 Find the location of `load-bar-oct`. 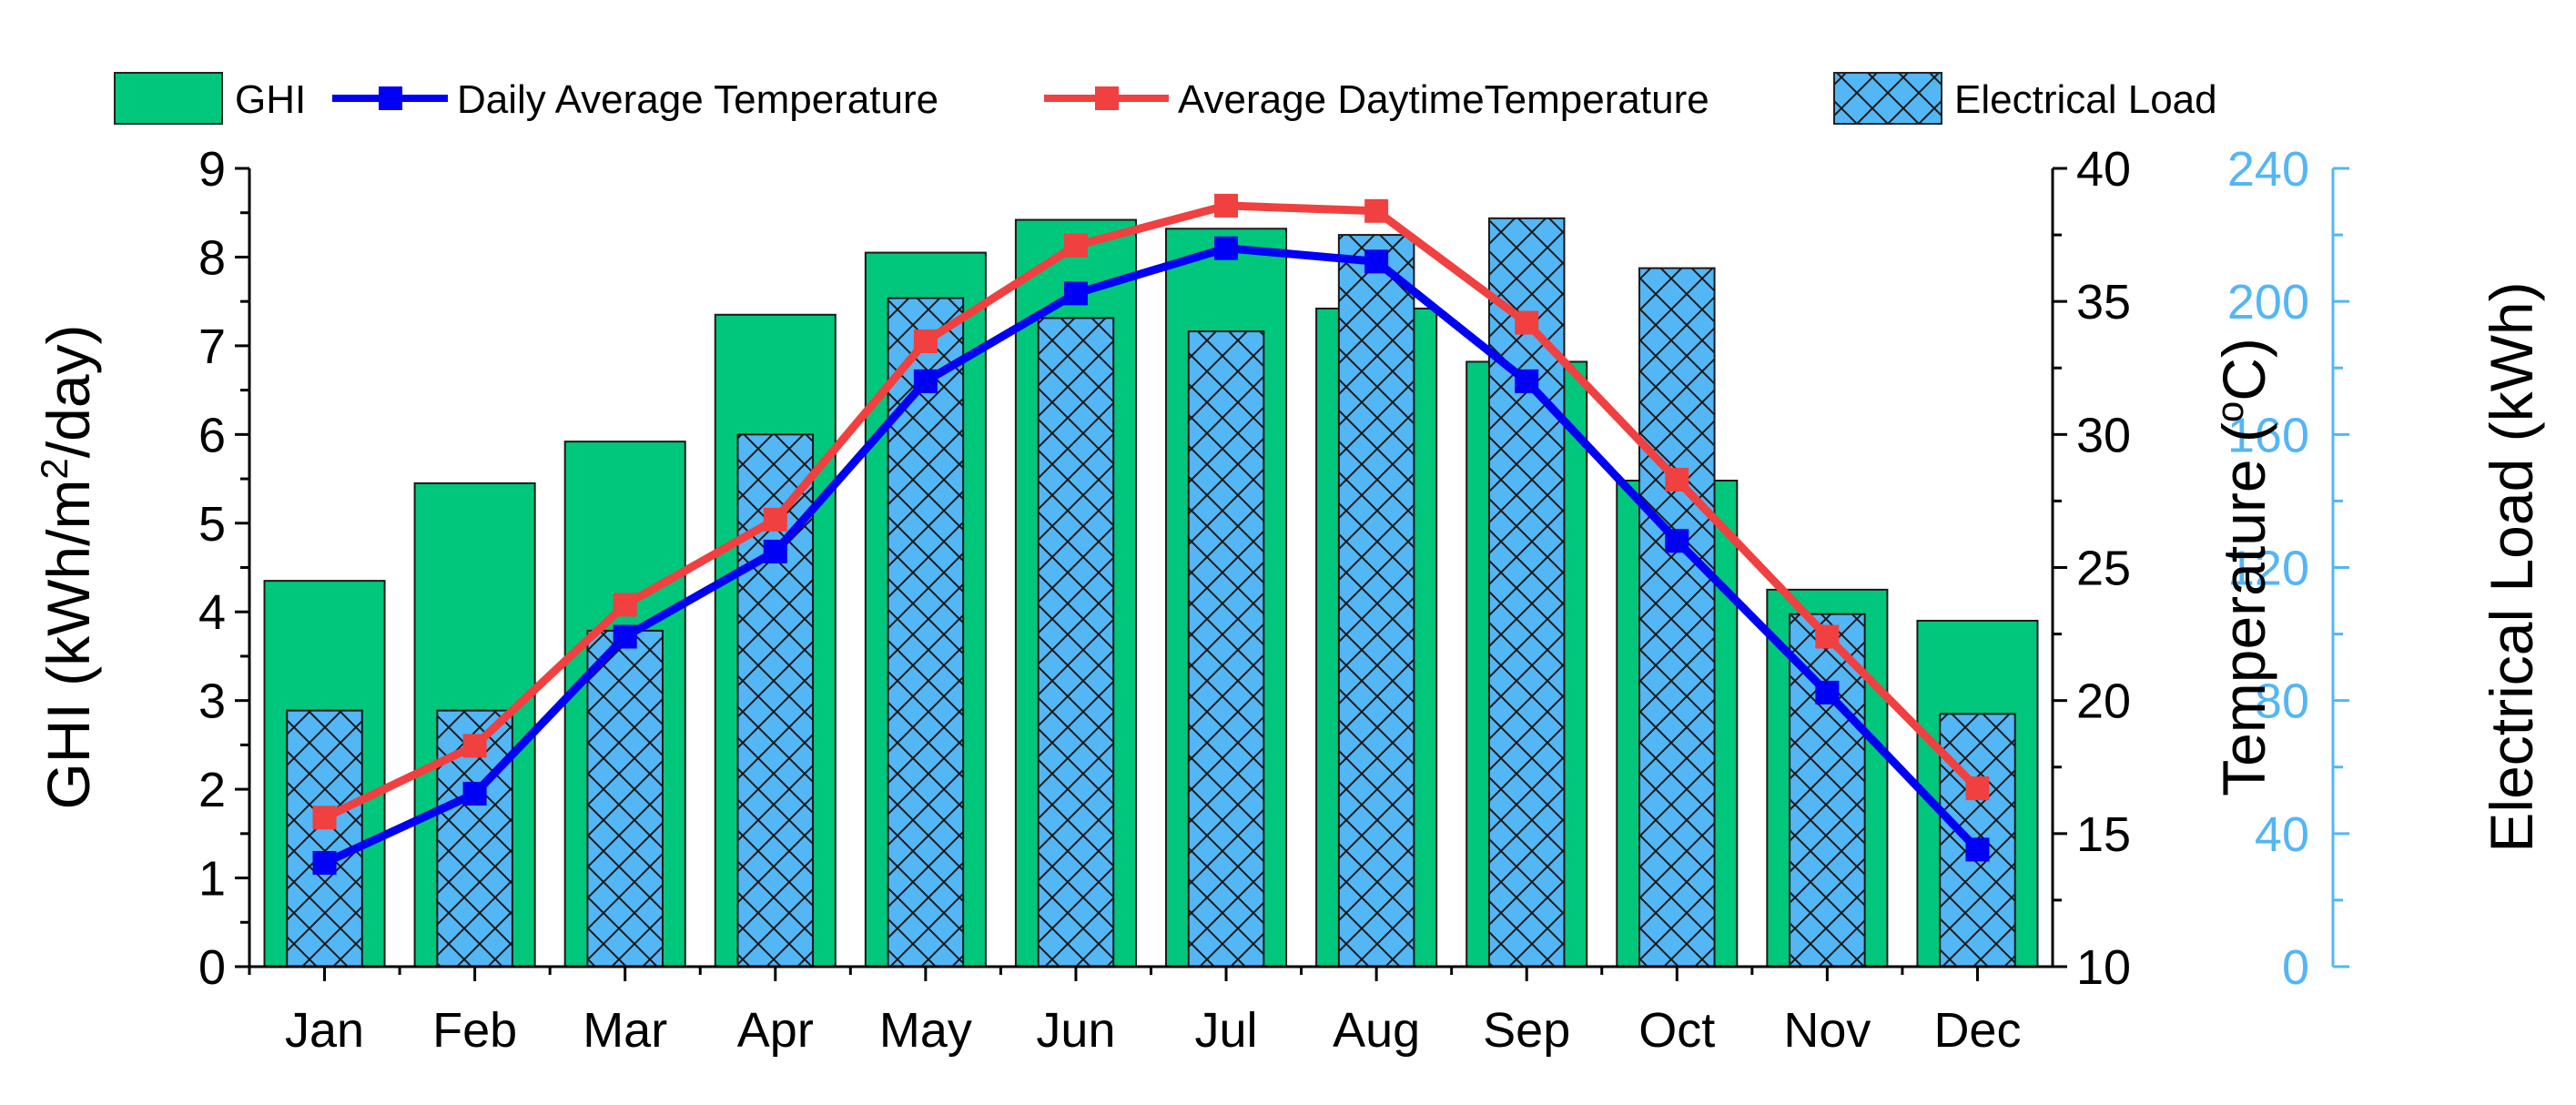

load-bar-oct is located at coordinates (1677, 618).